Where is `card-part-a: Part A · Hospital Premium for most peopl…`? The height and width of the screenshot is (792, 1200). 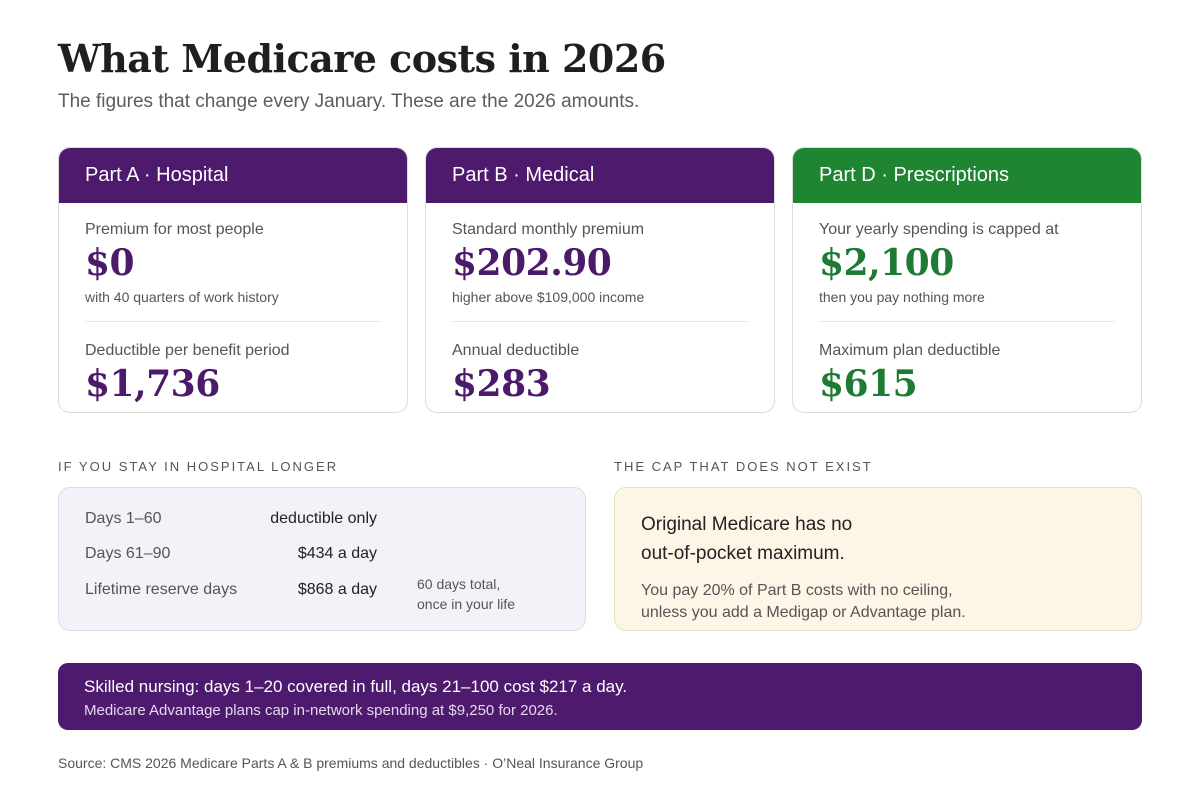 card-part-a: Part A · Hospital Premium for most peopl… is located at coordinates (233, 280).